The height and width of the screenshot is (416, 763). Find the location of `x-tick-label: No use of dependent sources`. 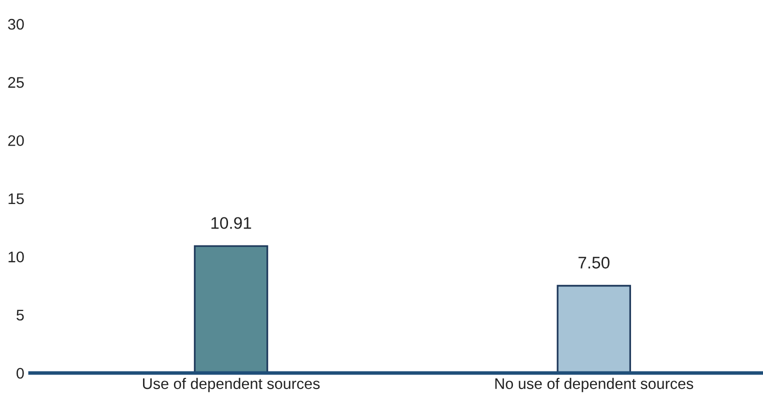

x-tick-label: No use of dependent sources is located at coordinates (594, 385).